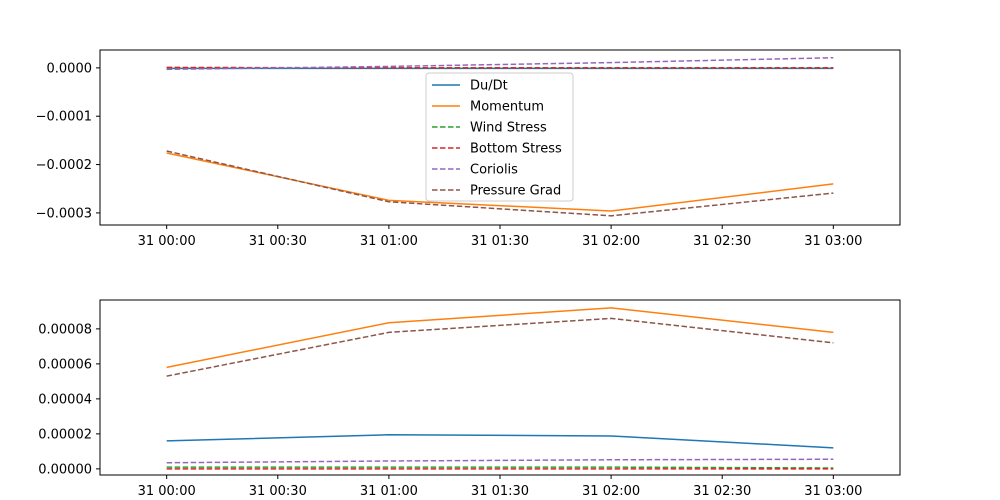  What do you see at coordinates (64, 117) in the screenshot?
I see `y-tick-label: −0.0001` at bounding box center [64, 117].